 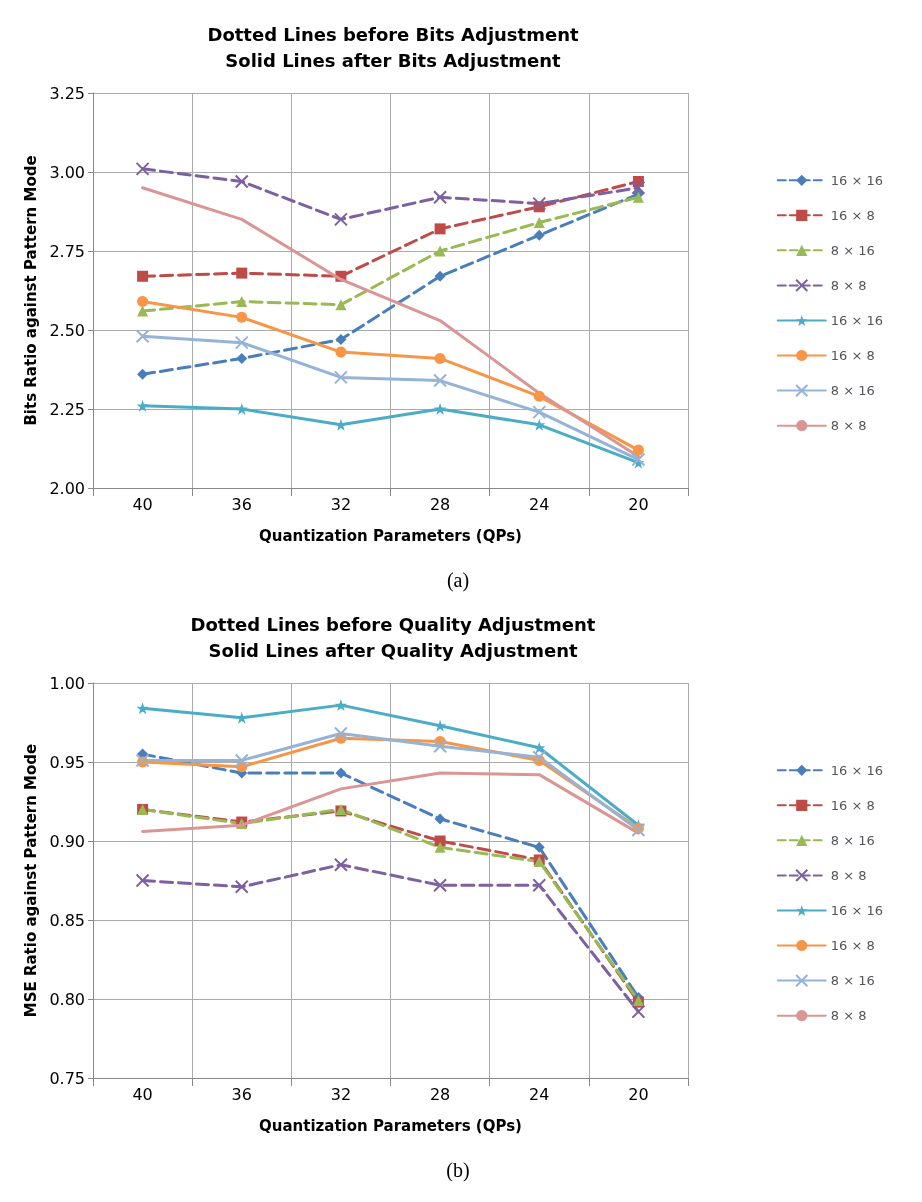 What do you see at coordinates (67, 1078) in the screenshot?
I see `y-tick-label: 0.75` at bounding box center [67, 1078].